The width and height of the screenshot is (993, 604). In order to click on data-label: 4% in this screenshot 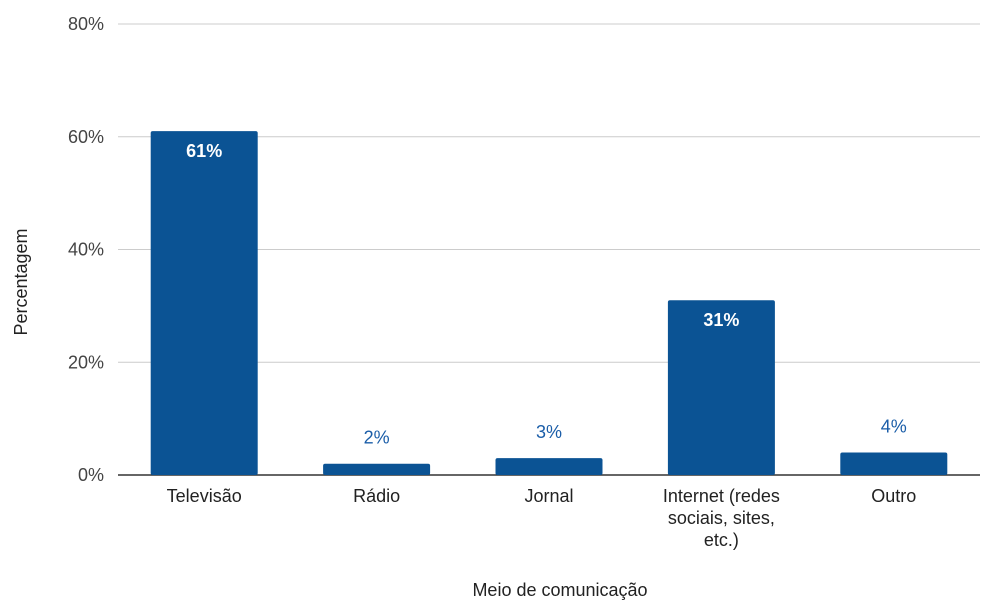, I will do `click(894, 426)`.